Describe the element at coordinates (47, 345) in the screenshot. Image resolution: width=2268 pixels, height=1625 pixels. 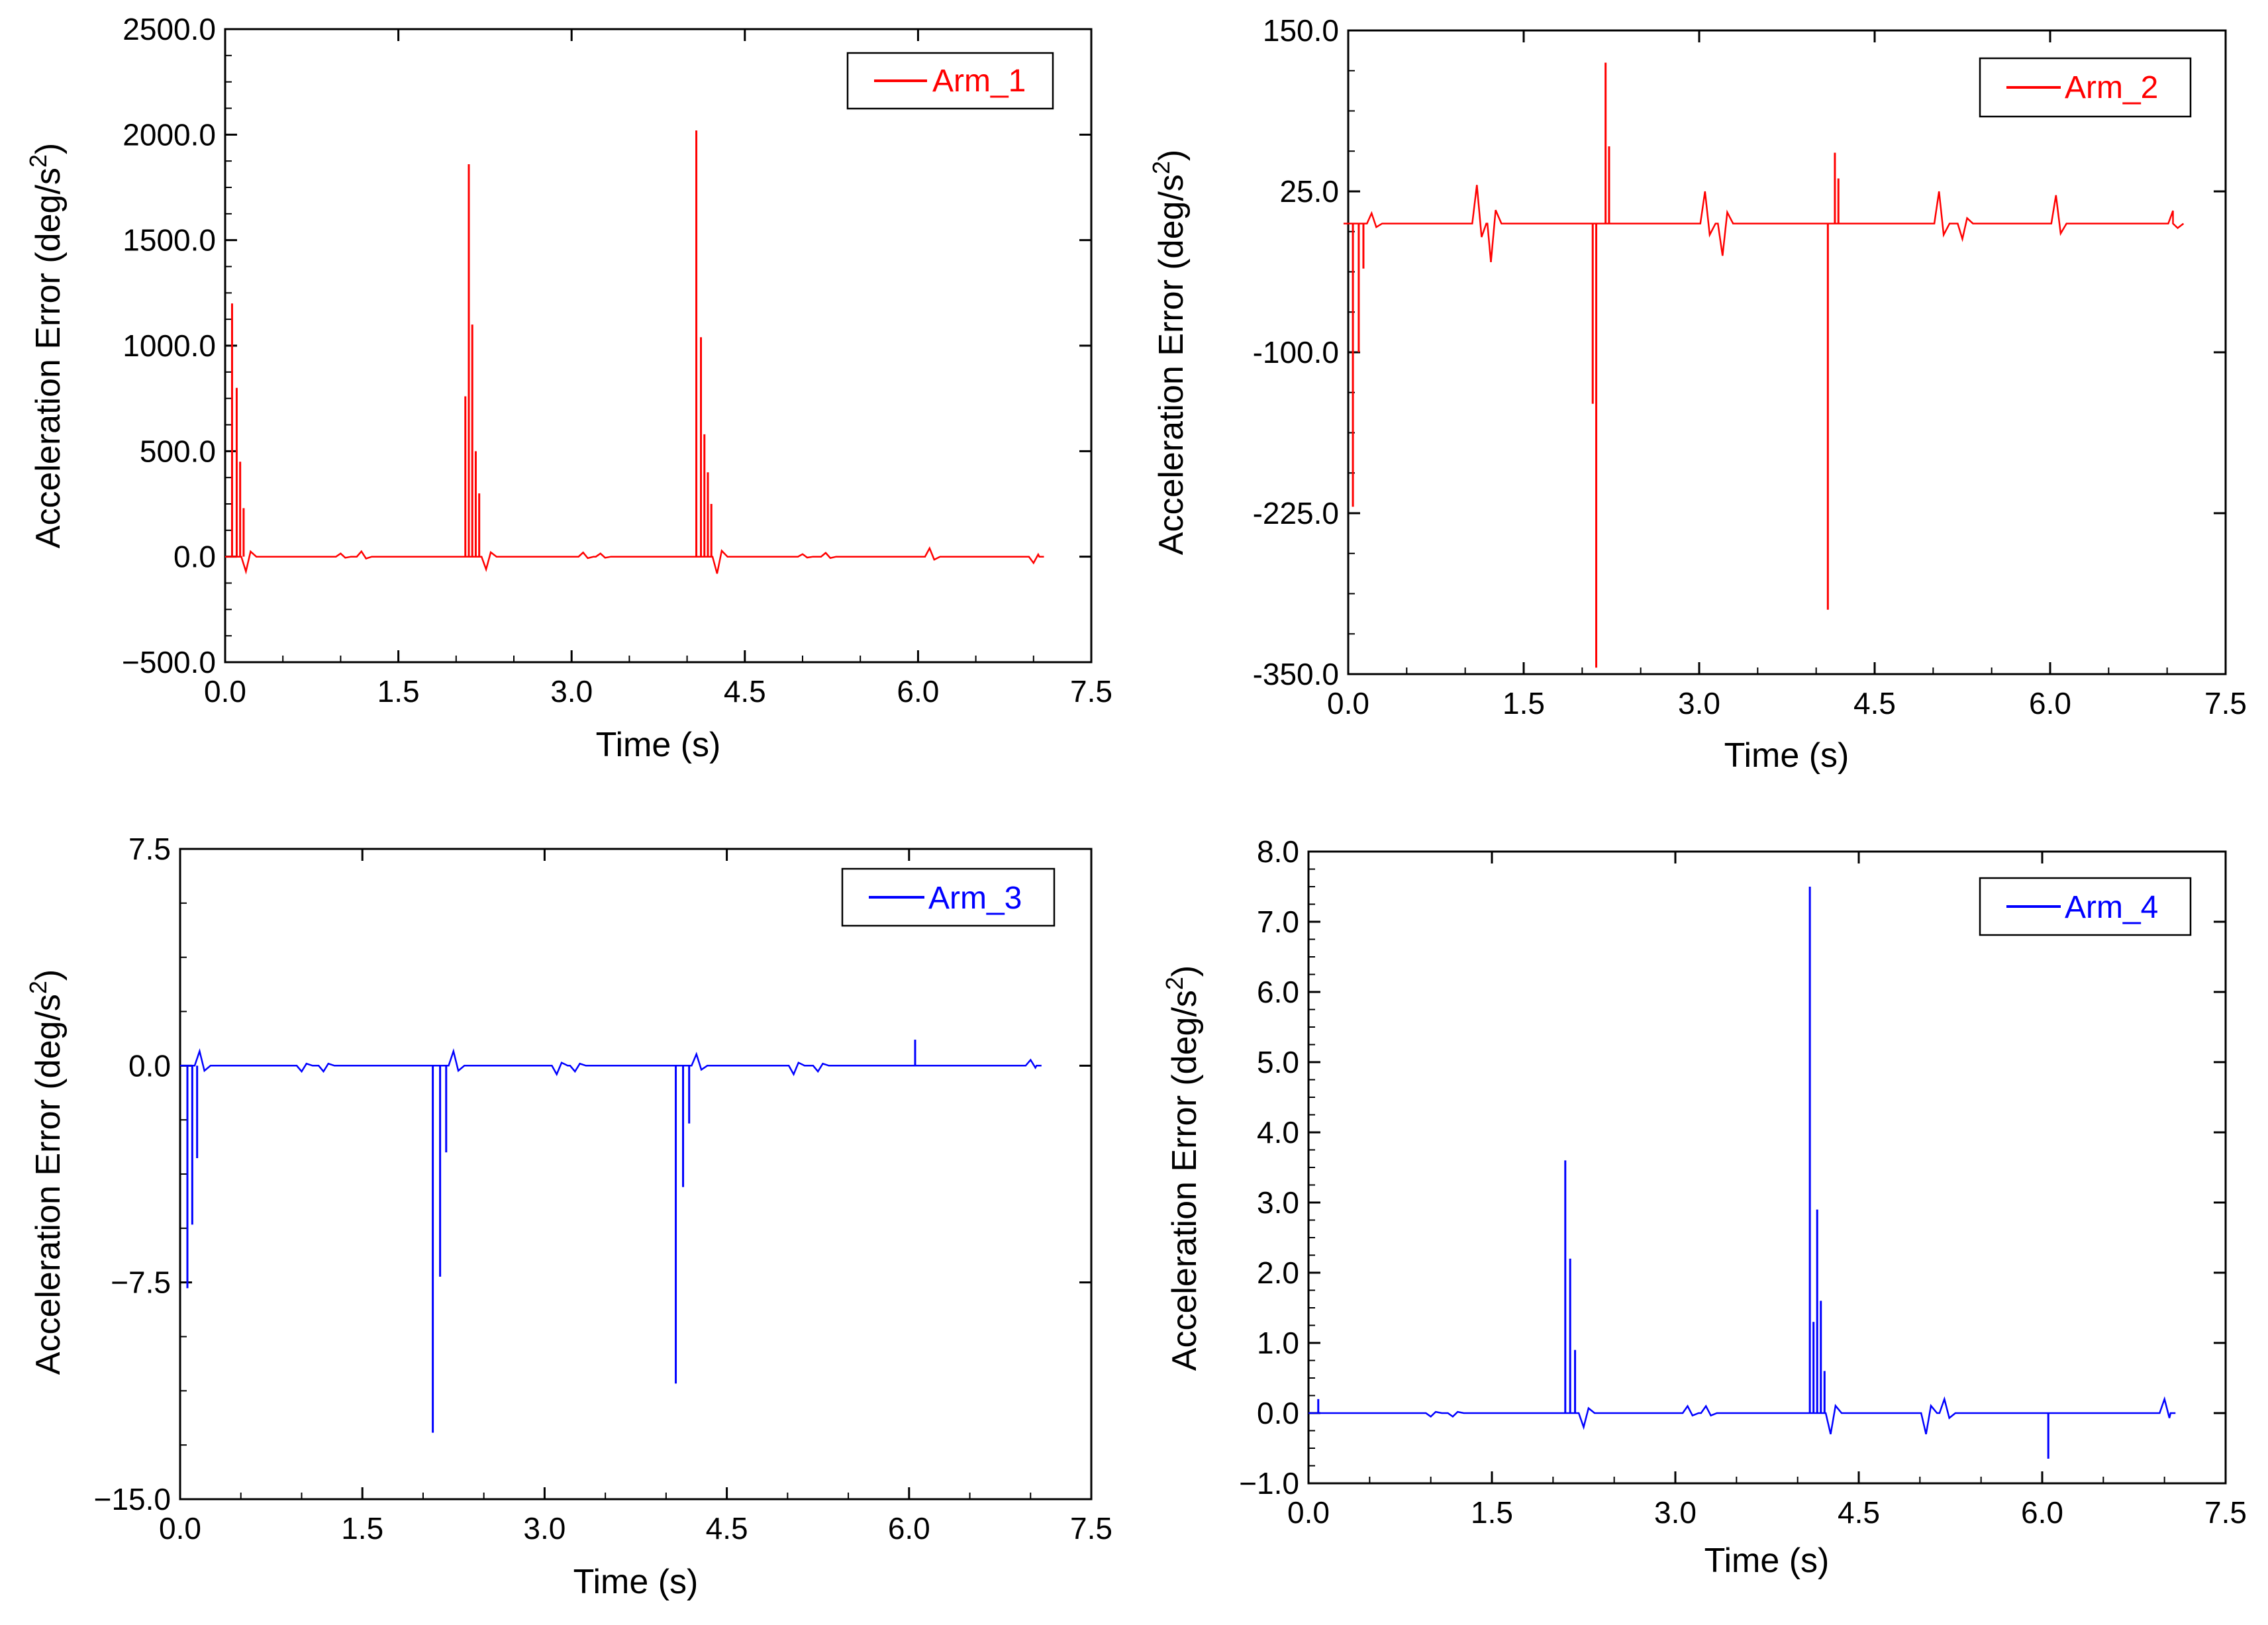
I see `y-axis-title-1: Acceleration Error (deg/s2)` at that location.